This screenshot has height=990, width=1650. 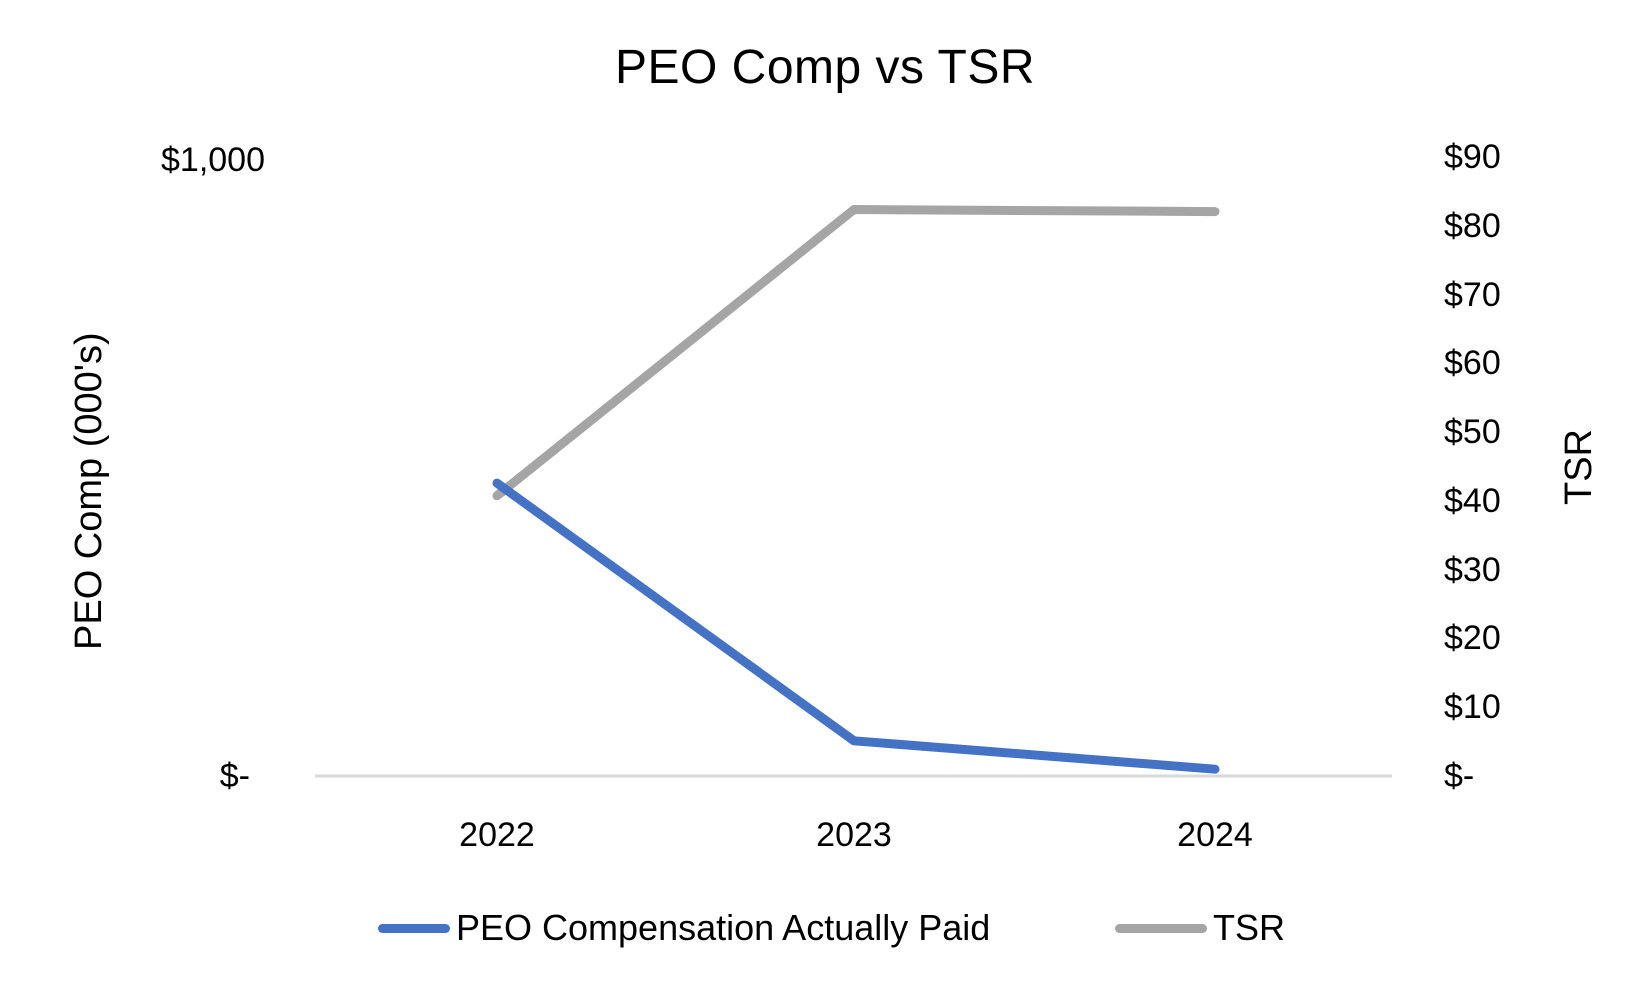 I want to click on legend-item-tsr: TSR, so click(x=1200, y=928).